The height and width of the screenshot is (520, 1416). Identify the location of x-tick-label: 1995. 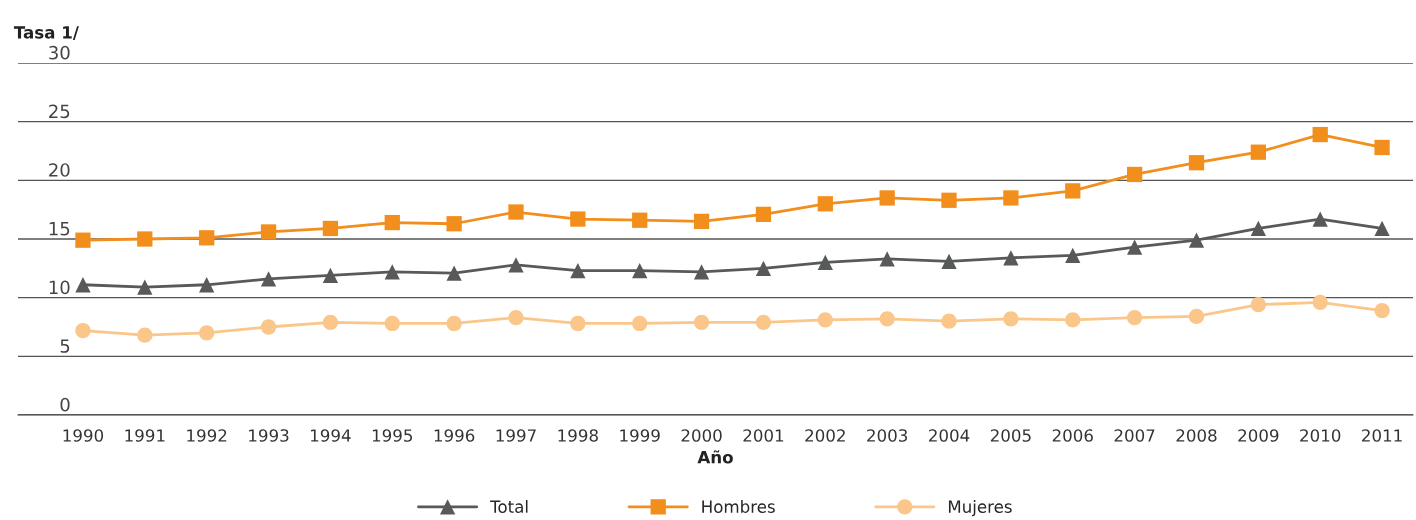
(392, 435).